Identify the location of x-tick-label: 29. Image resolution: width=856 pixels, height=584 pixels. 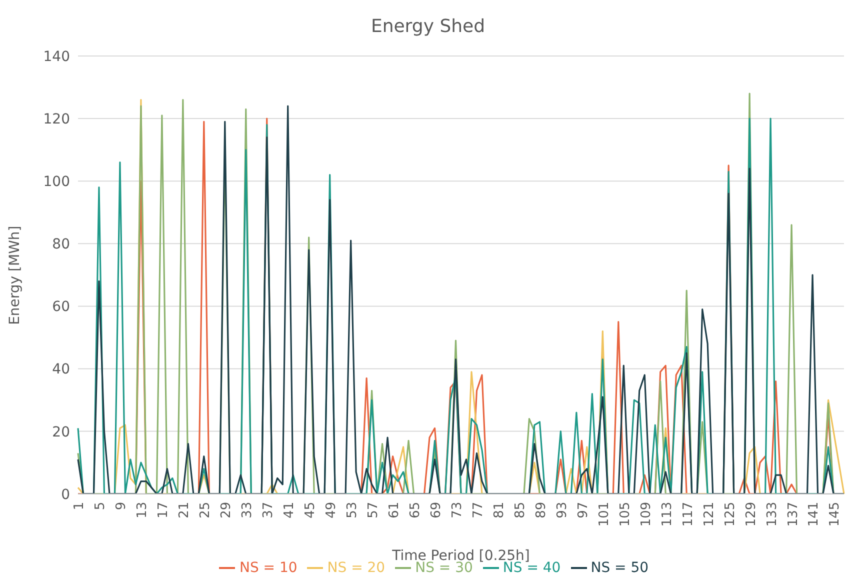
(226, 510).